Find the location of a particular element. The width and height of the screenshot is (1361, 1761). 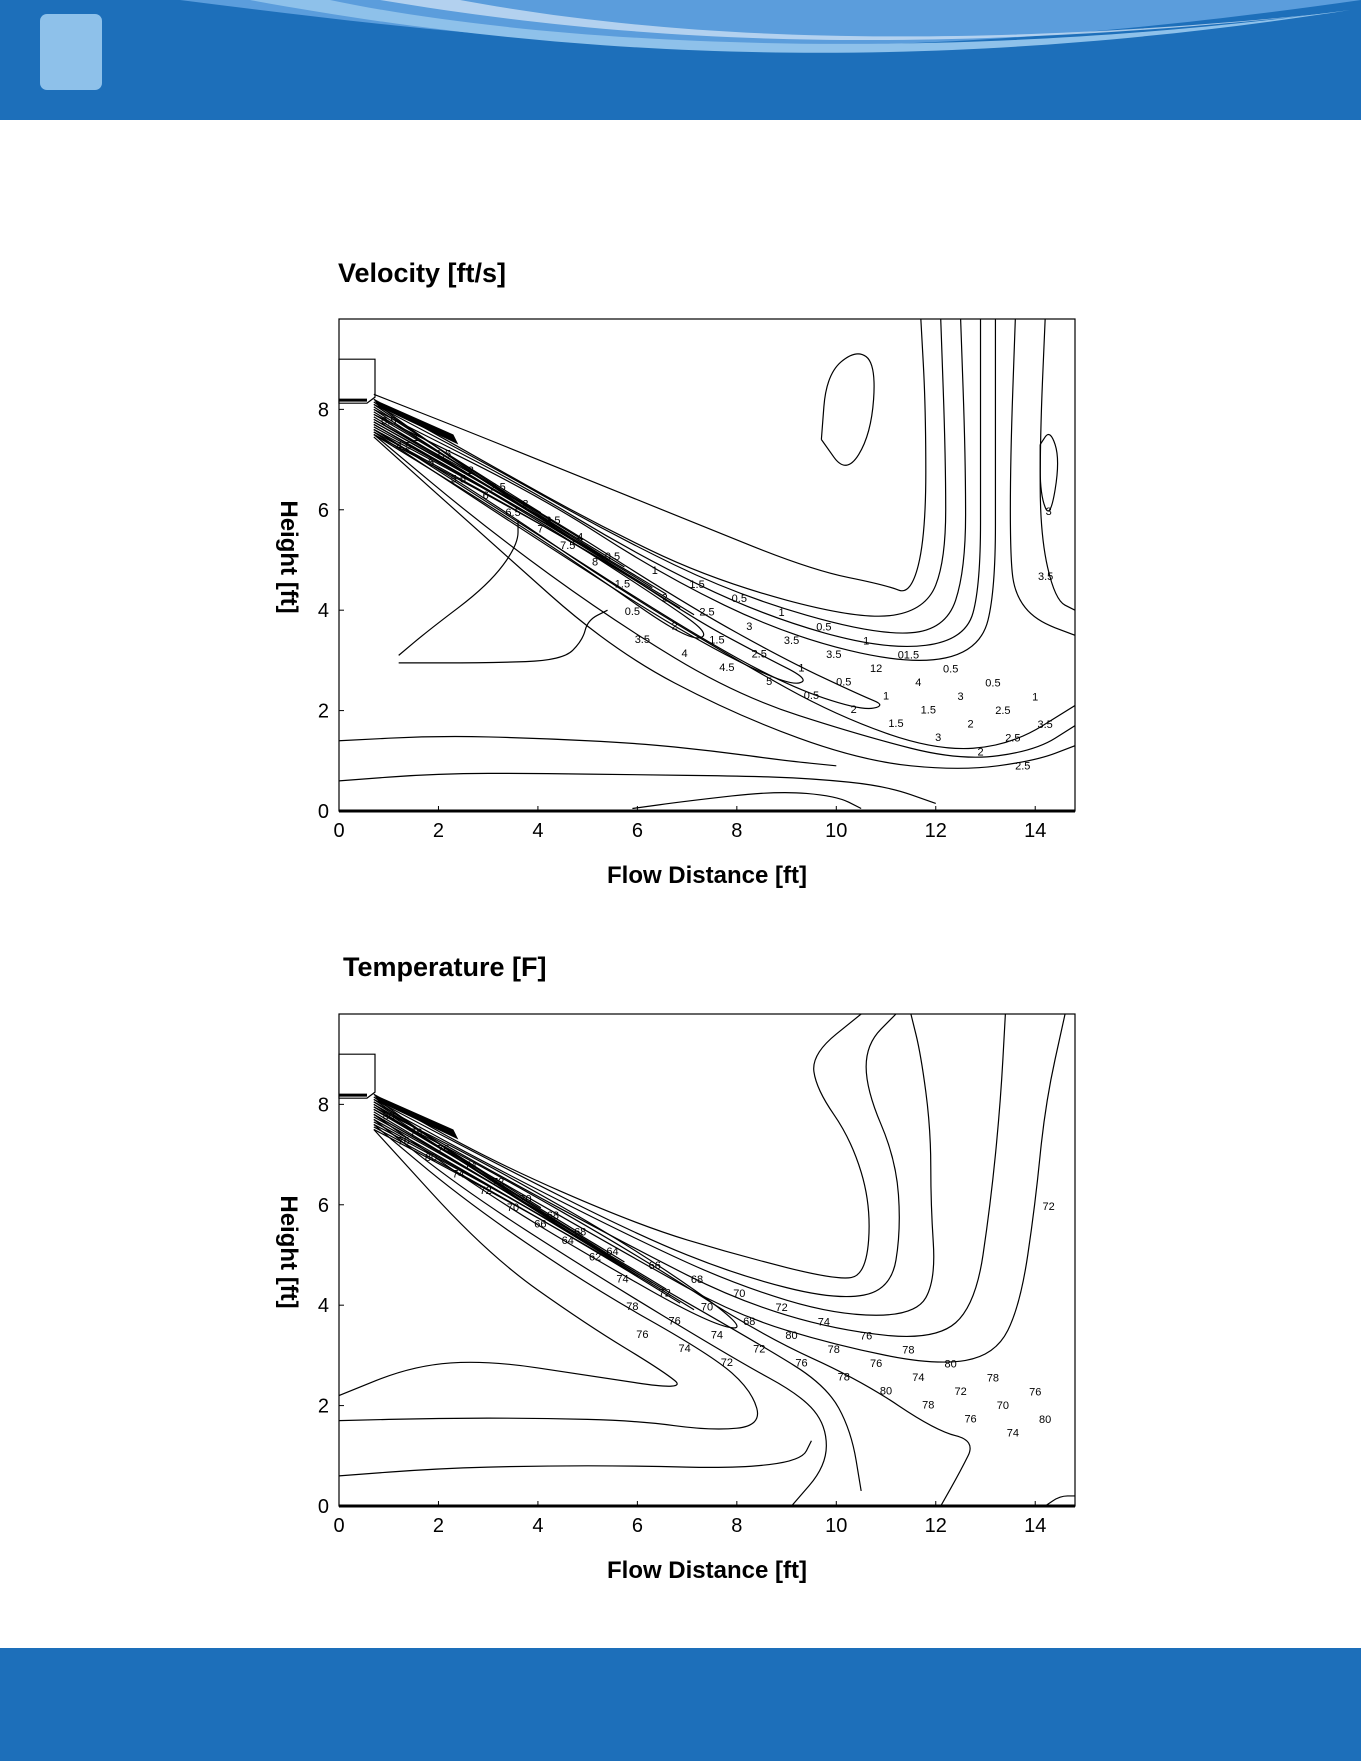

y-tick-label: 6 is located at coordinates (323, 1206).